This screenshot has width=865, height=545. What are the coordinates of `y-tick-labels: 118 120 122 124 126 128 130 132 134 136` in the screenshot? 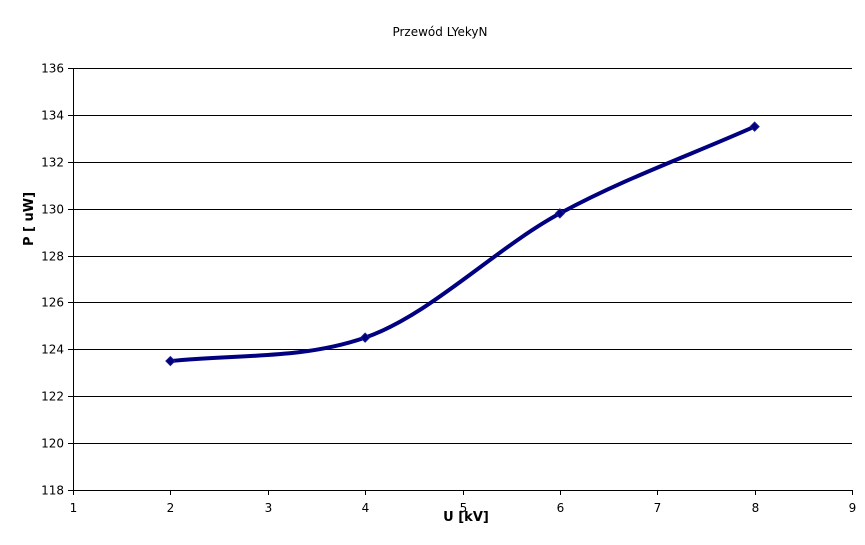 It's located at (52, 280).